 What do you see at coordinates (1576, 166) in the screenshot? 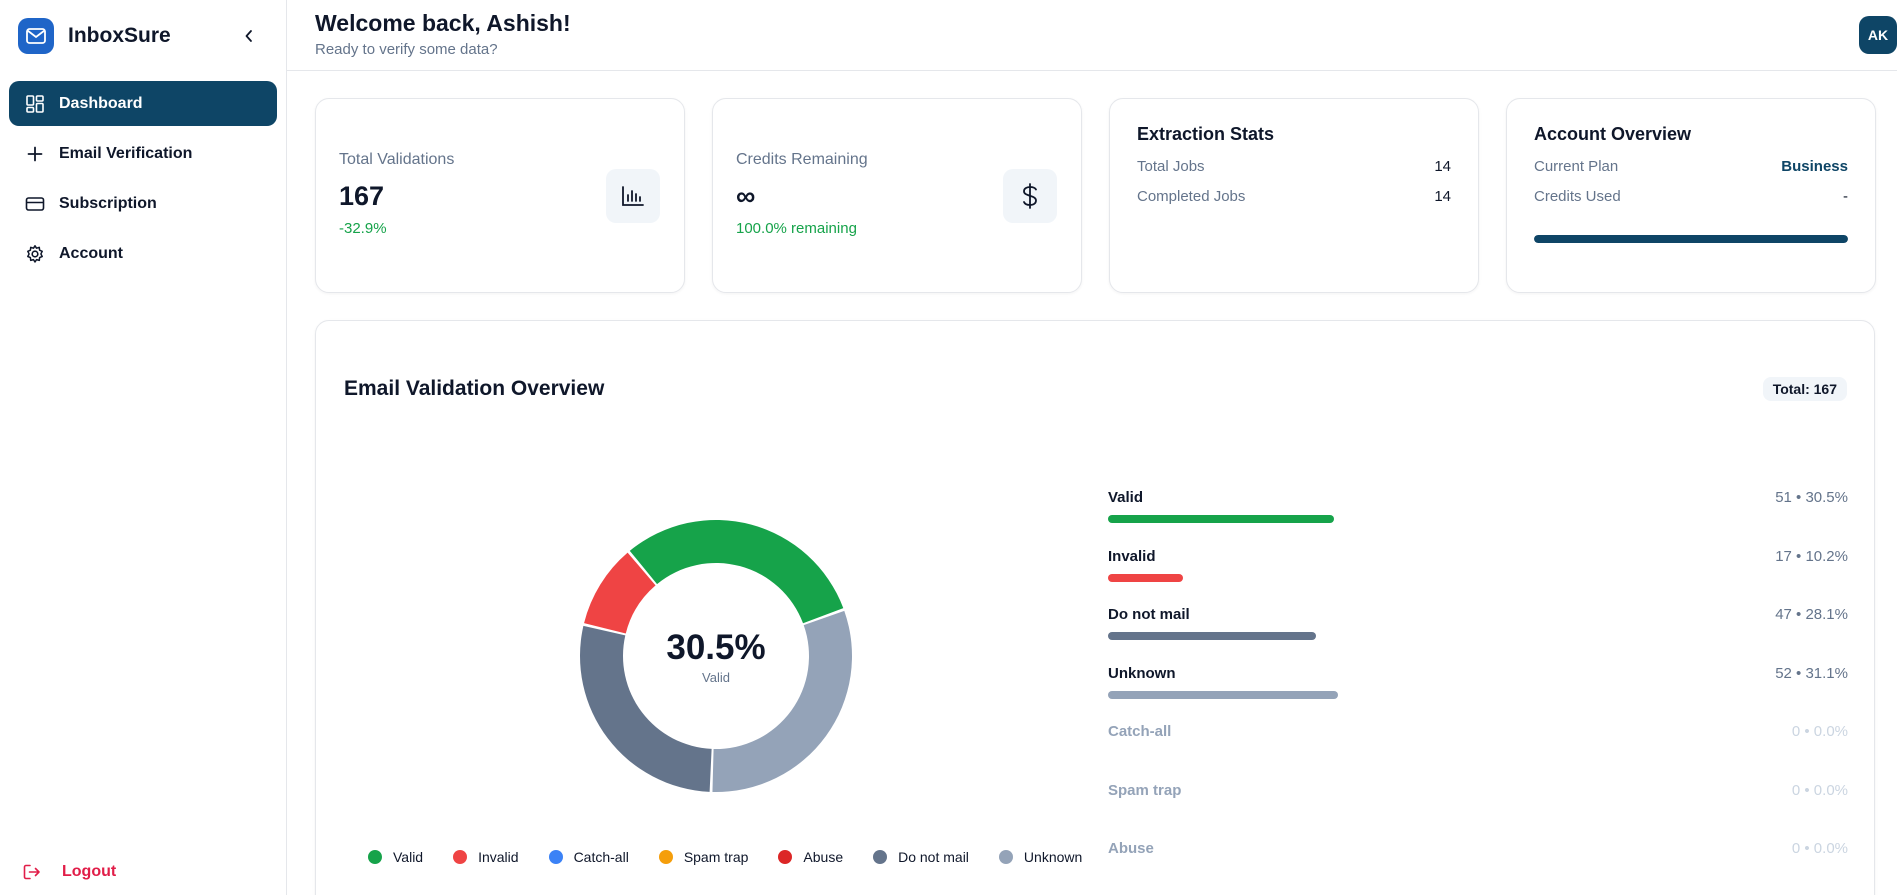
I see `info-label: Current Plan` at bounding box center [1576, 166].